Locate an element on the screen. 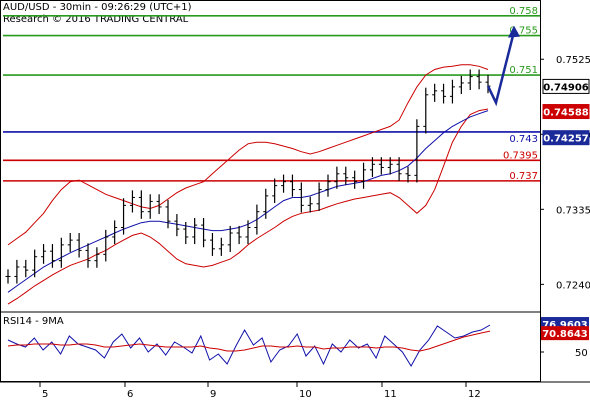 This screenshot has height=400, width=590. price-box-pivot is located at coordinates (566, 138).